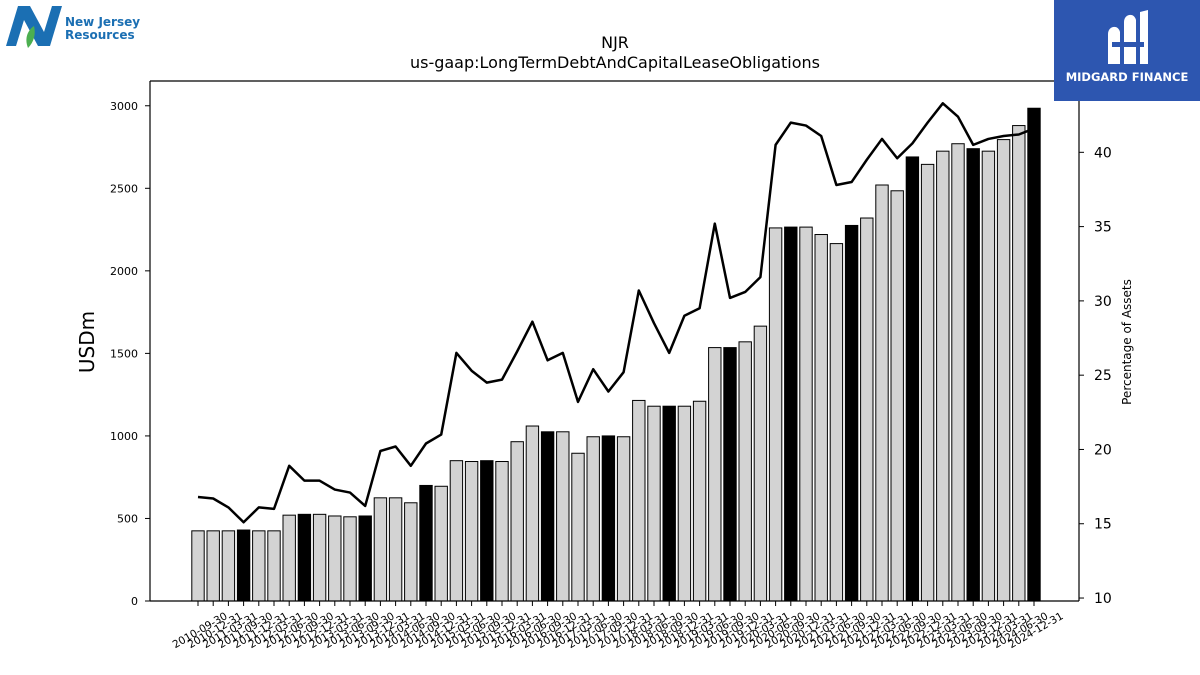 This screenshot has height=675, width=1200. What do you see at coordinates (103, 28) in the screenshot?
I see `njr-logo-text: New Jersey Resources` at bounding box center [103, 28].